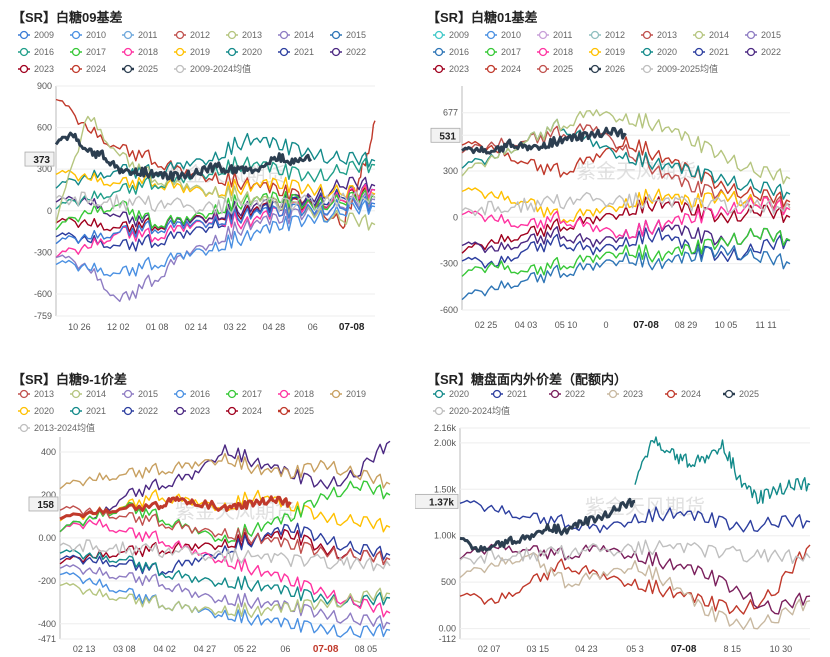 The width and height of the screenshot is (830, 657). Describe the element at coordinates (509, 394) in the screenshot. I see `c3-legend-2021: 2021` at that location.